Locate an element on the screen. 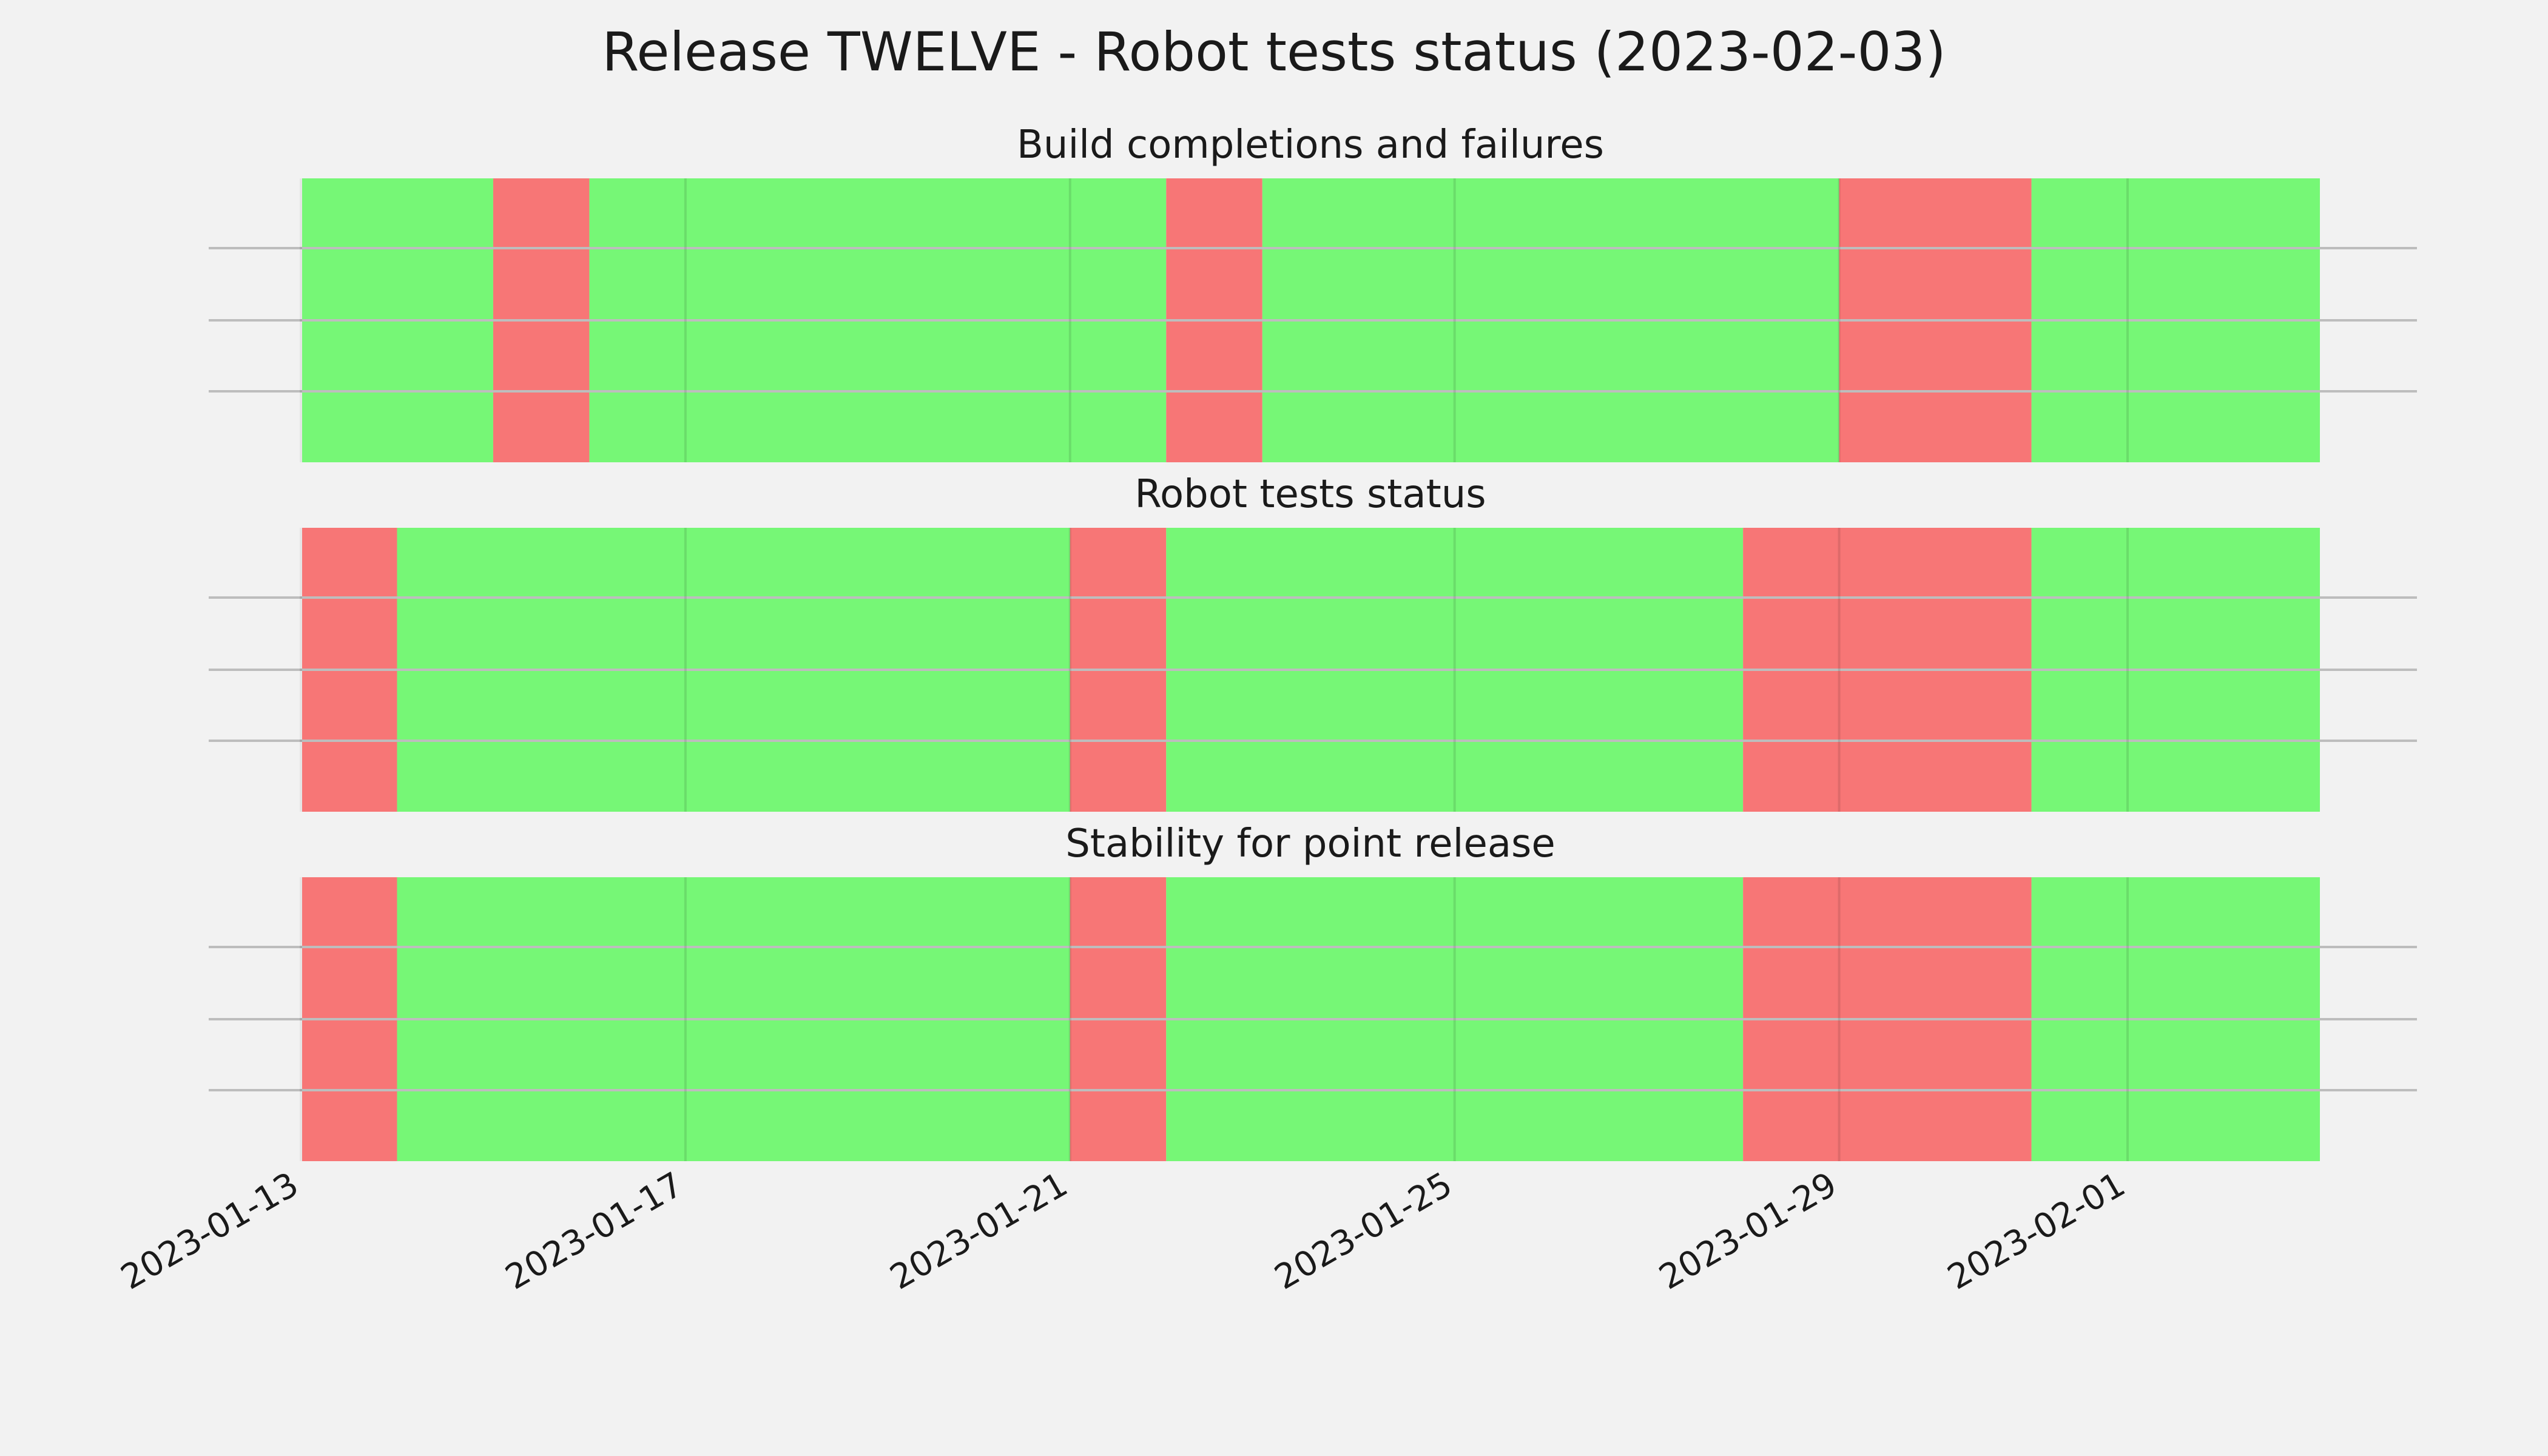  panel-title: Build completions and failures is located at coordinates (1310, 145).